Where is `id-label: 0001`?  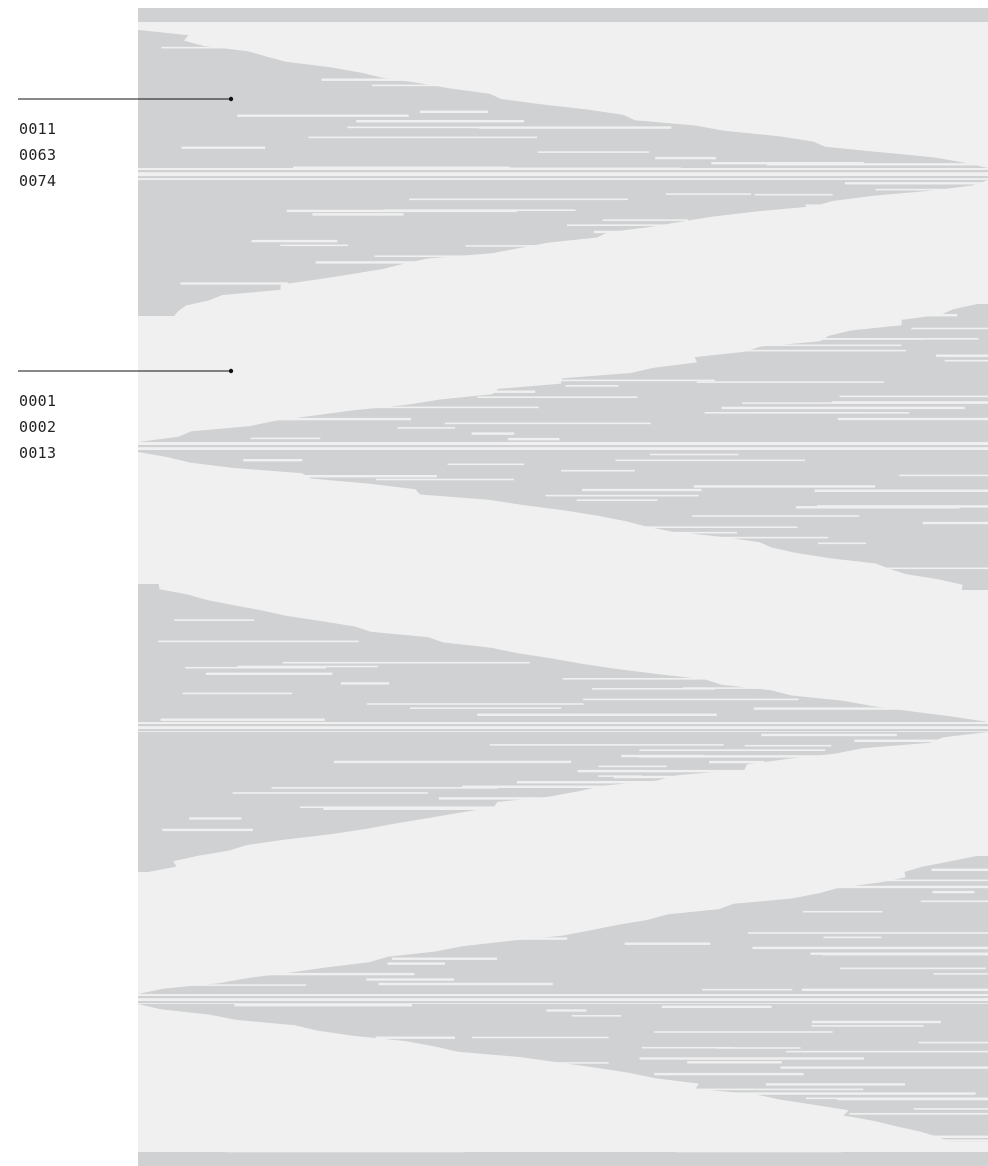
id-label: 0001 is located at coordinates (38, 401).